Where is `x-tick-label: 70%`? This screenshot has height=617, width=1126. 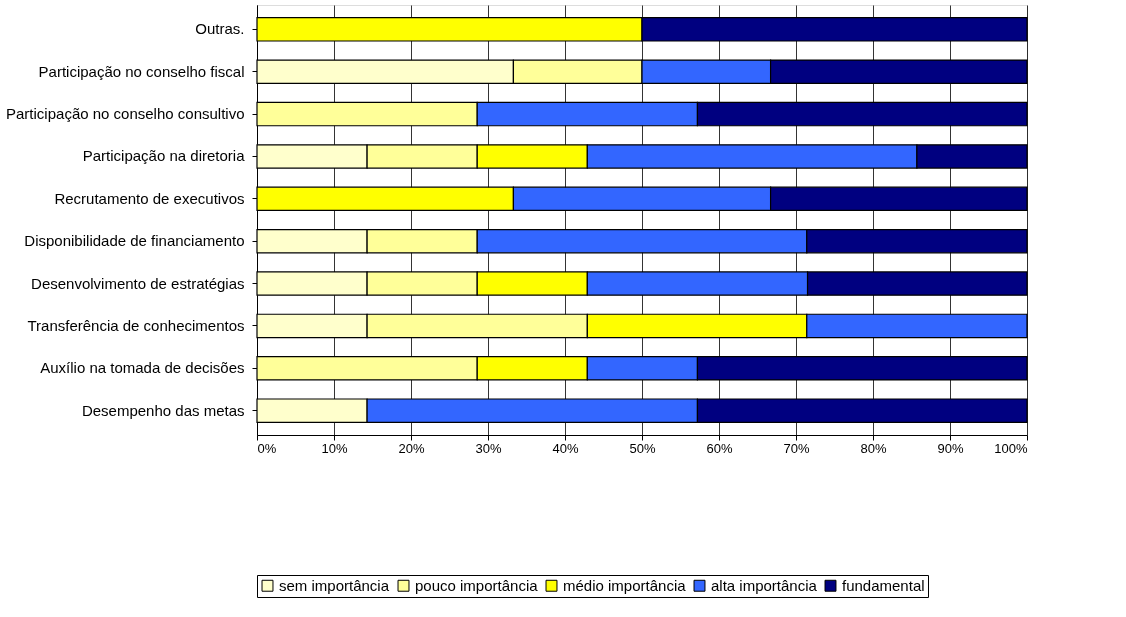 x-tick-label: 70% is located at coordinates (796, 448).